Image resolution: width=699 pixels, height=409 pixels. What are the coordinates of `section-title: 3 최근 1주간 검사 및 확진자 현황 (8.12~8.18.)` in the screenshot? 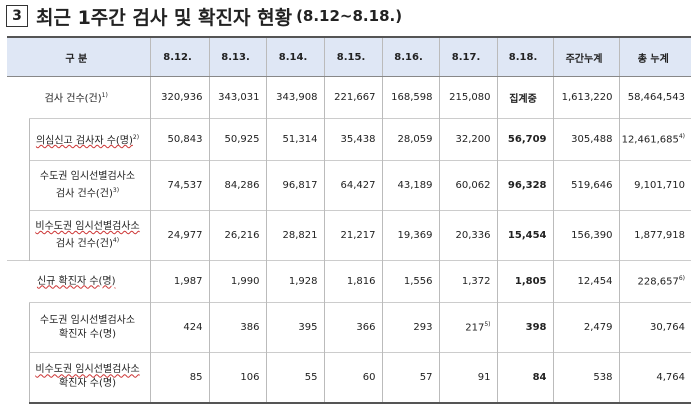 It's located at (204, 16).